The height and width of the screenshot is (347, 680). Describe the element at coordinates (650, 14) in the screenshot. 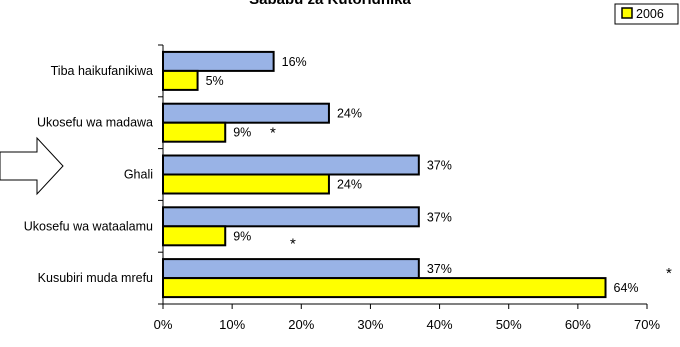

I see `legend-label-2006: 2006` at that location.